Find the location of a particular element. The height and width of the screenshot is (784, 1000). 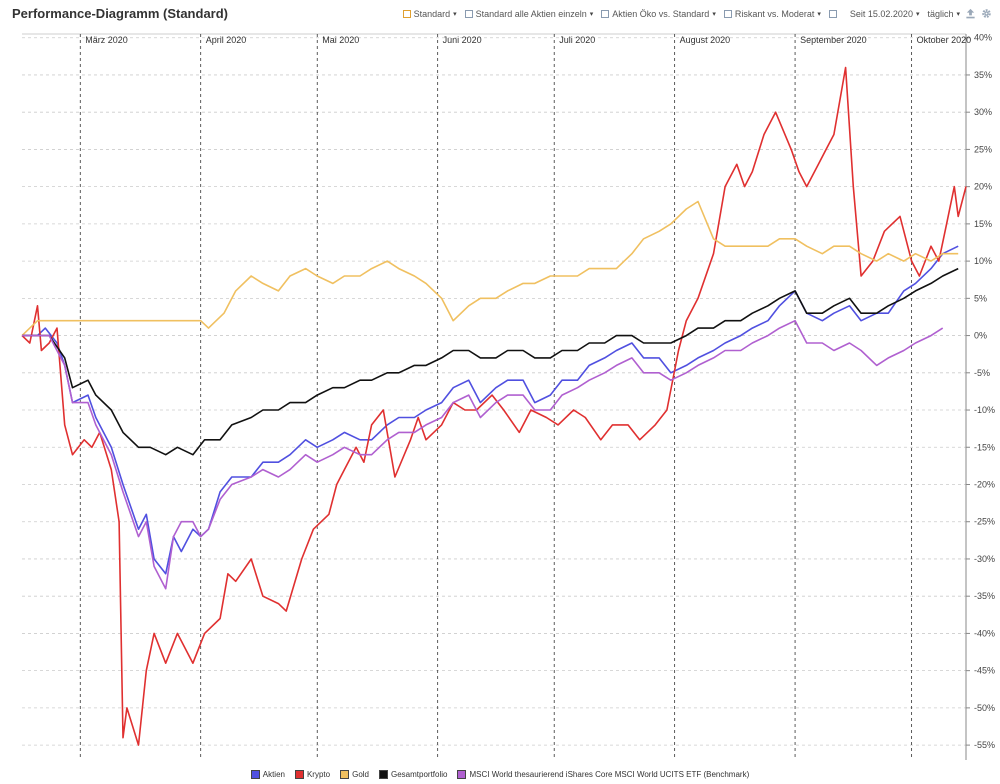

y-tick-label: -55% is located at coordinates (984, 745).